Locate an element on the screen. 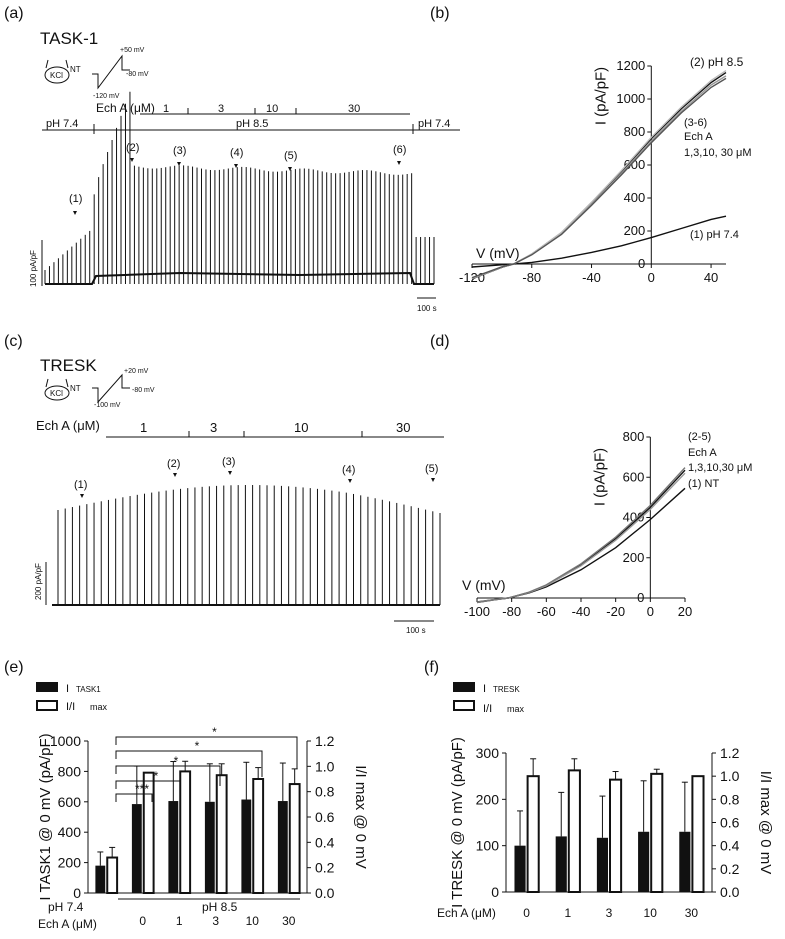 The width and height of the screenshot is (785, 939). y-axis-label: I TRESK @ 0 mV (pA/pF) is located at coordinates (457, 822).